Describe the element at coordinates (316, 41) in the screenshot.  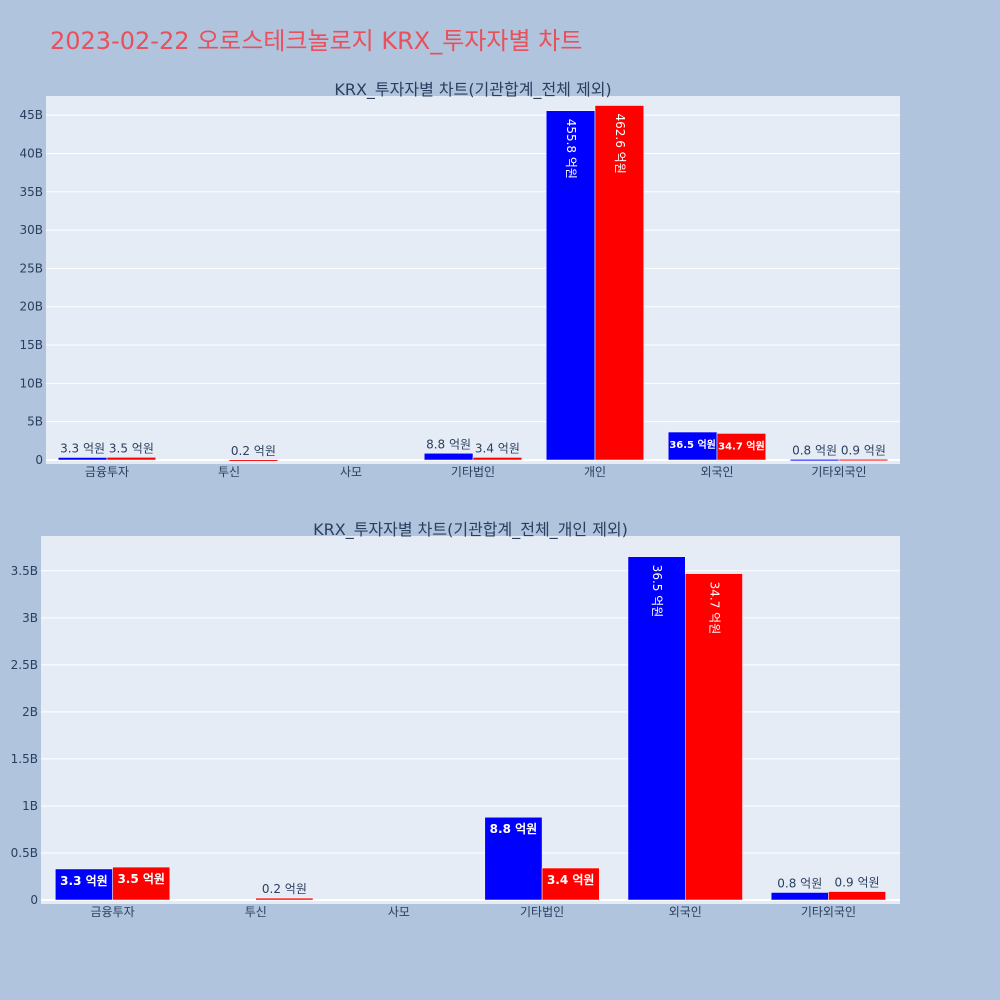
I see `page-title: 2023-02-22 오로스테크놀로지 KRX_투자자별 차트` at that location.